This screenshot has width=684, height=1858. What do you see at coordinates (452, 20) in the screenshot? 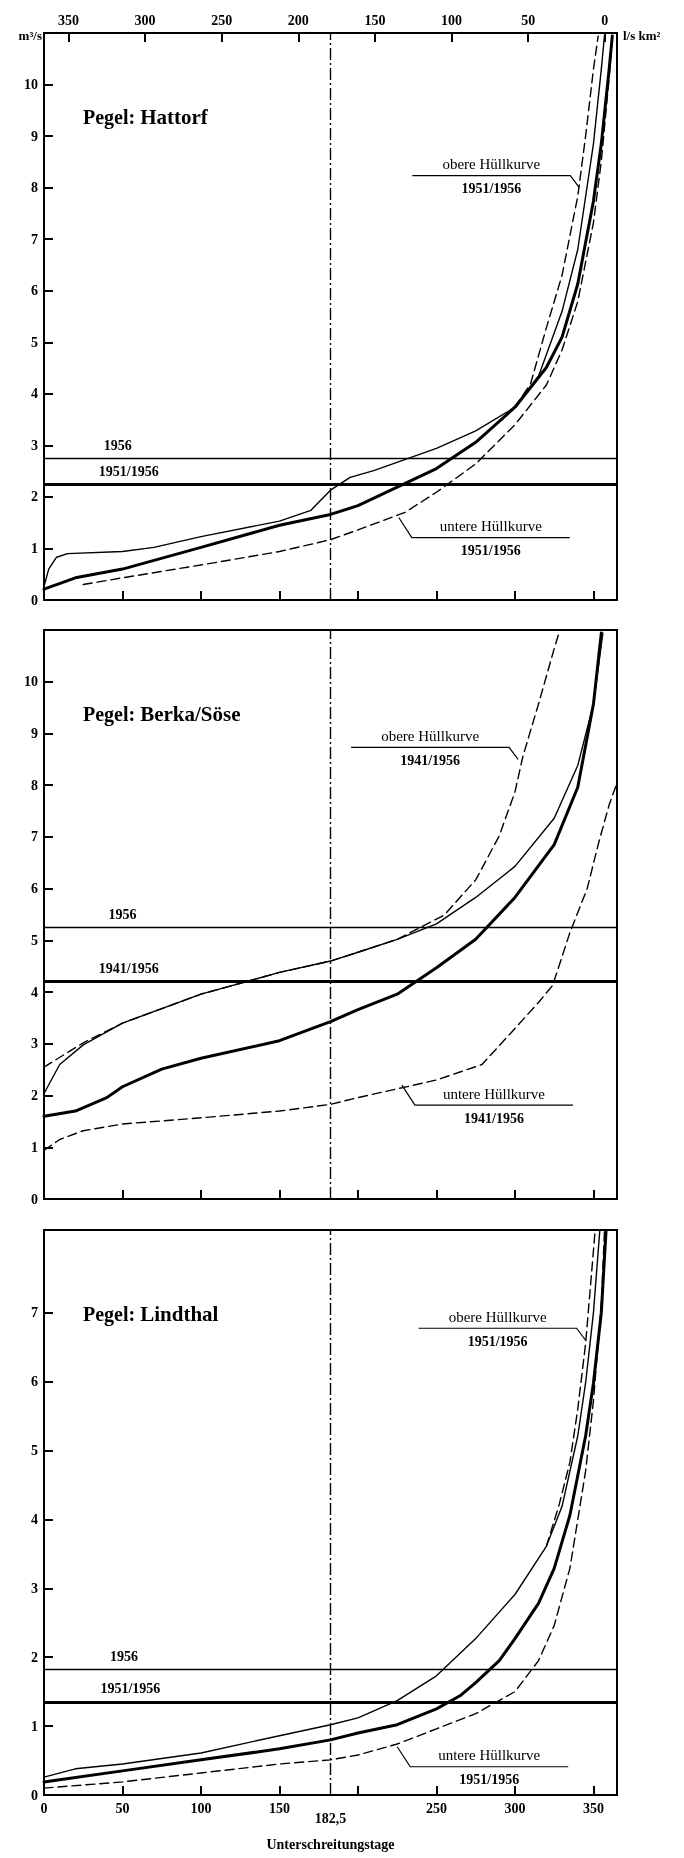
I see `x2-tick-label: 100` at bounding box center [452, 20].